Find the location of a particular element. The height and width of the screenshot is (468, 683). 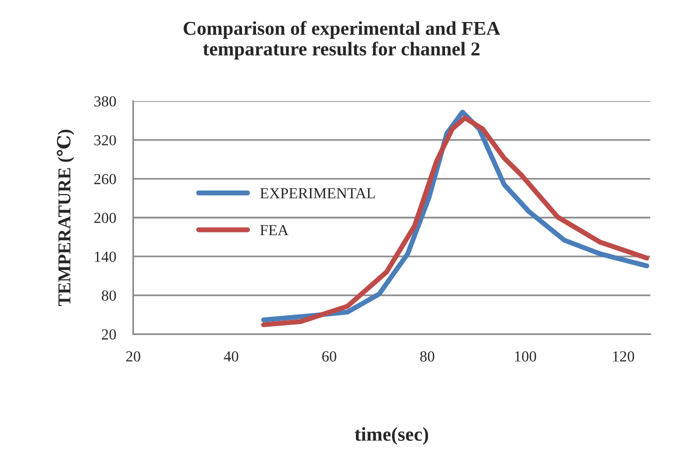

x-tick-label: 120 is located at coordinates (623, 356).